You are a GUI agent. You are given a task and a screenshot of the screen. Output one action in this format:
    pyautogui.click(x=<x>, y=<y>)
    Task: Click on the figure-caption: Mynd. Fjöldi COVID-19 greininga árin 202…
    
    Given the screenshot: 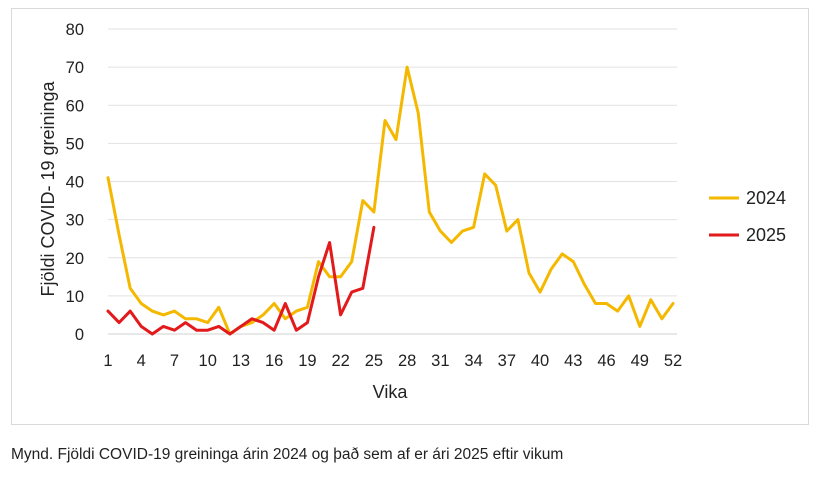 What is the action you would take?
    pyautogui.click(x=287, y=454)
    